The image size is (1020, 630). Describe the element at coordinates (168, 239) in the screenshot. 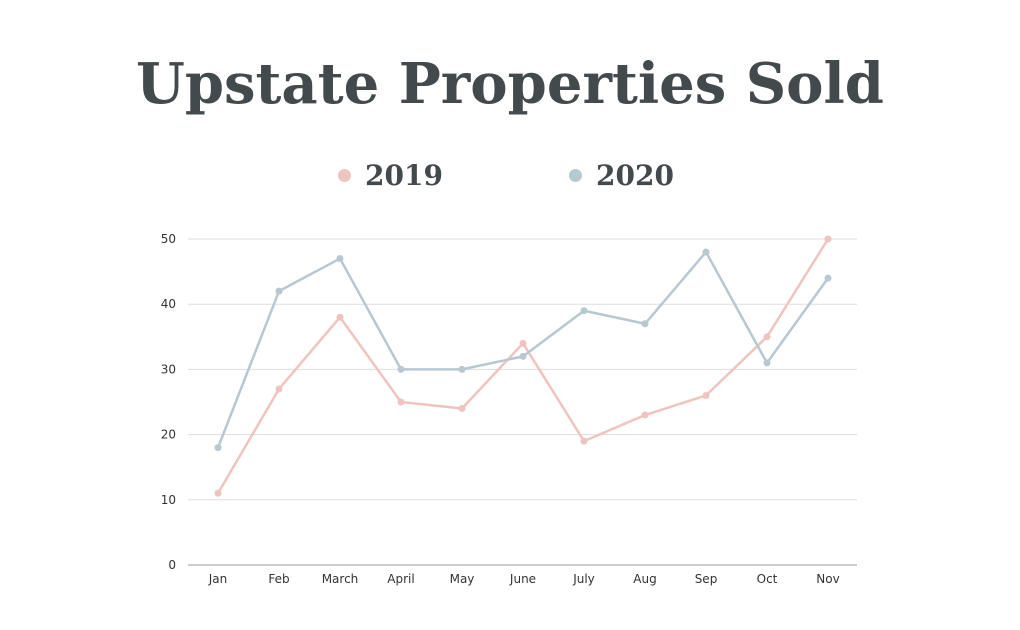

I see `y-tick-label: 50` at that location.